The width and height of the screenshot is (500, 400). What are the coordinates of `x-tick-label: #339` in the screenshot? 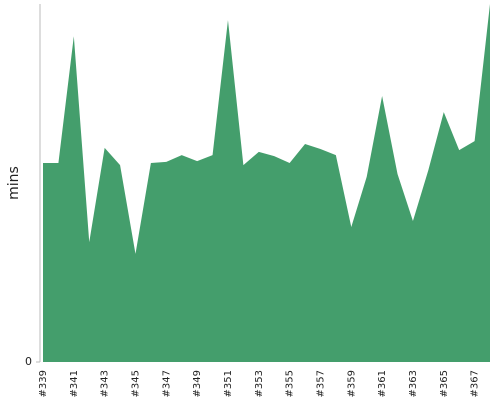 It's located at (43, 383).